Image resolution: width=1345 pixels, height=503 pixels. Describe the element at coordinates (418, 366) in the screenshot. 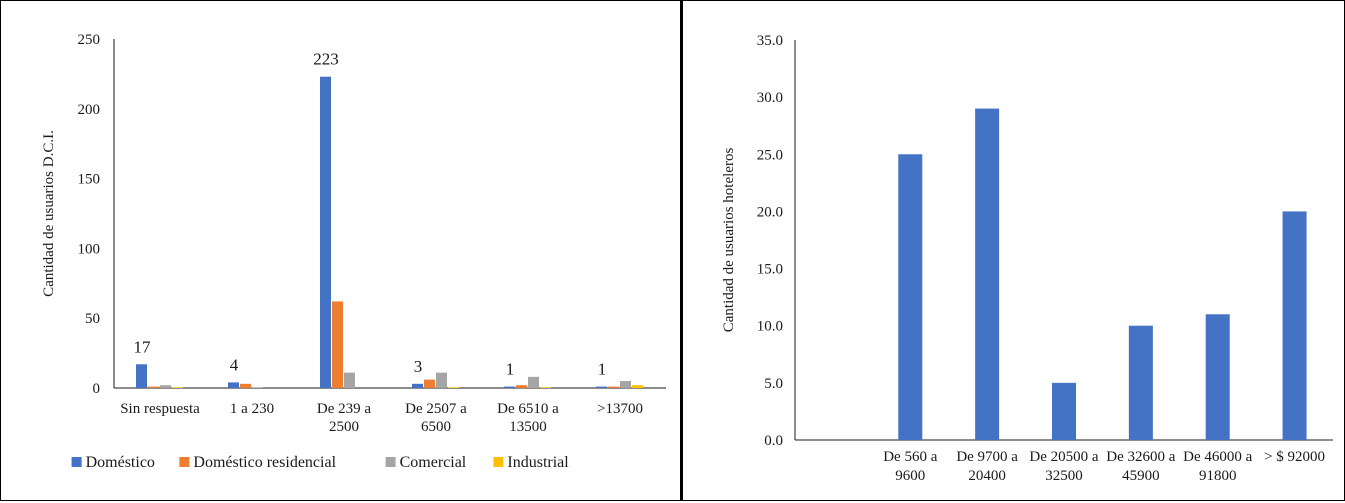

I see `data-label: 3` at that location.